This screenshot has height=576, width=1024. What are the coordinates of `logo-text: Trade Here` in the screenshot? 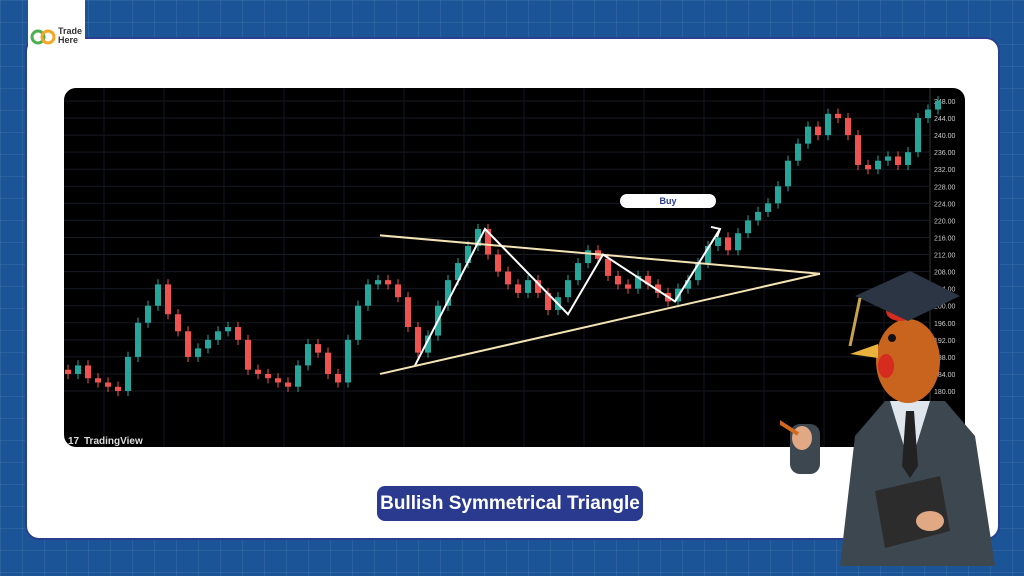 It's located at (70, 36).